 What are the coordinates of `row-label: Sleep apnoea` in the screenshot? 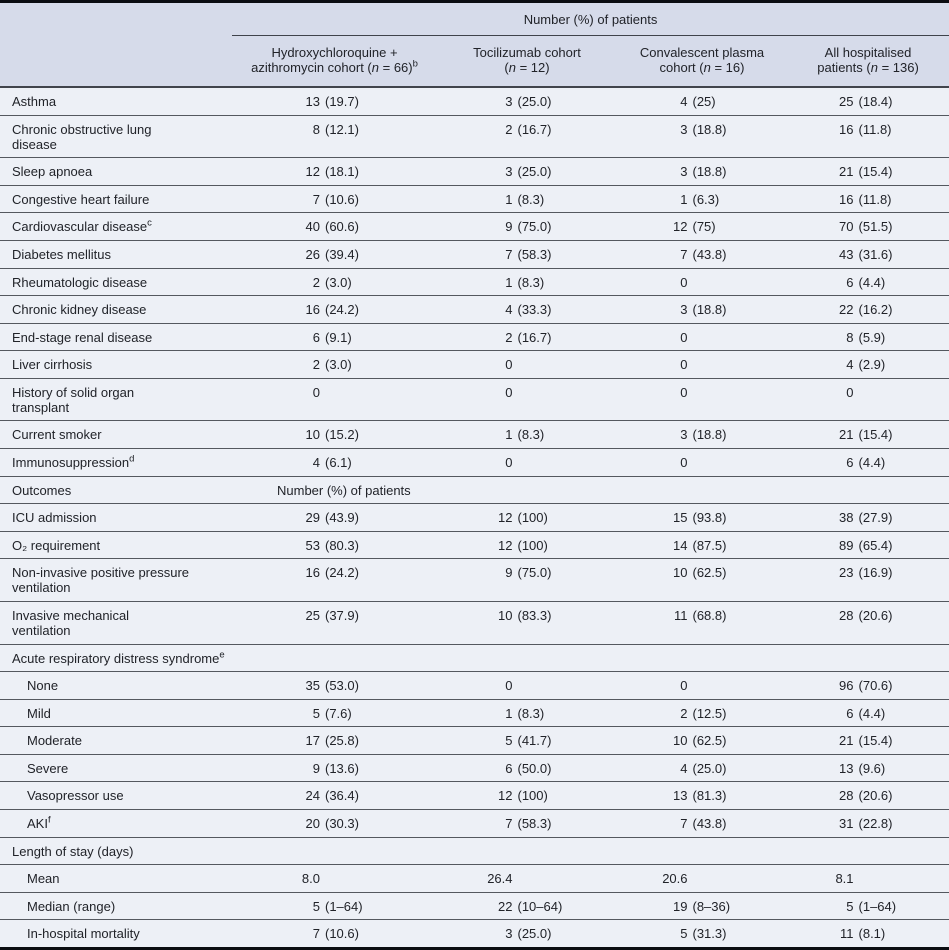 It's located at (116, 171).